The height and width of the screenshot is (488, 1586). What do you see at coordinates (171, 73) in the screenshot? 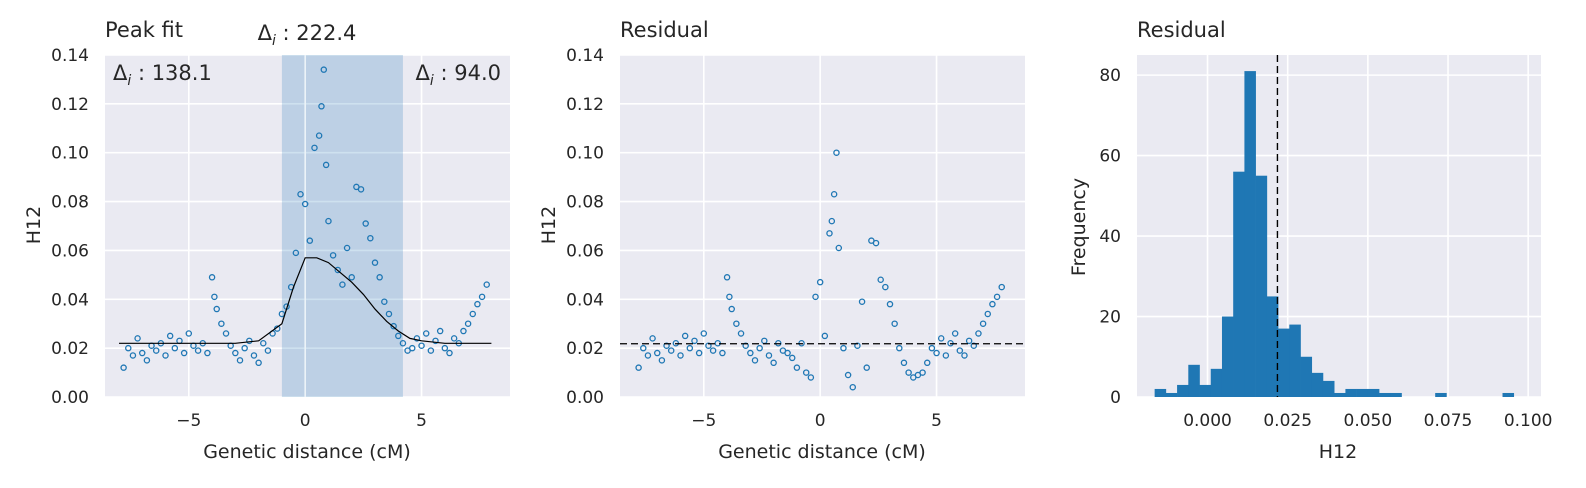
I see `delta-value: : 138.1` at bounding box center [171, 73].